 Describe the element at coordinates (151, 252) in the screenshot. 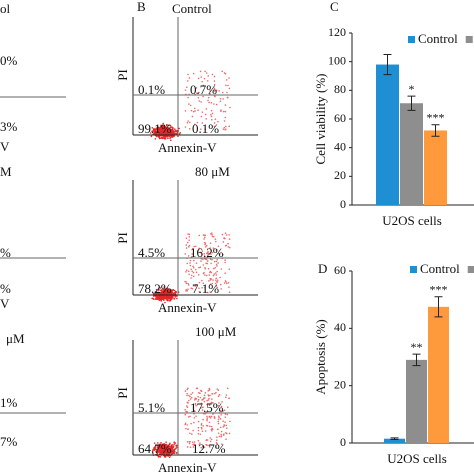

I see `quadrant-percent: 4.5%` at that location.